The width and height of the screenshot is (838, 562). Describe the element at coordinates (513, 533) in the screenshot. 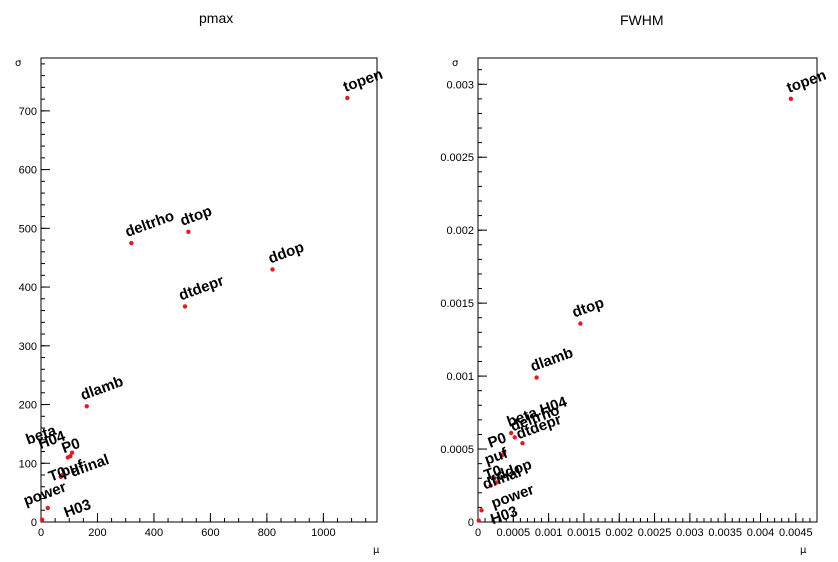

I see `x-tick-label: 0.0005` at that location.